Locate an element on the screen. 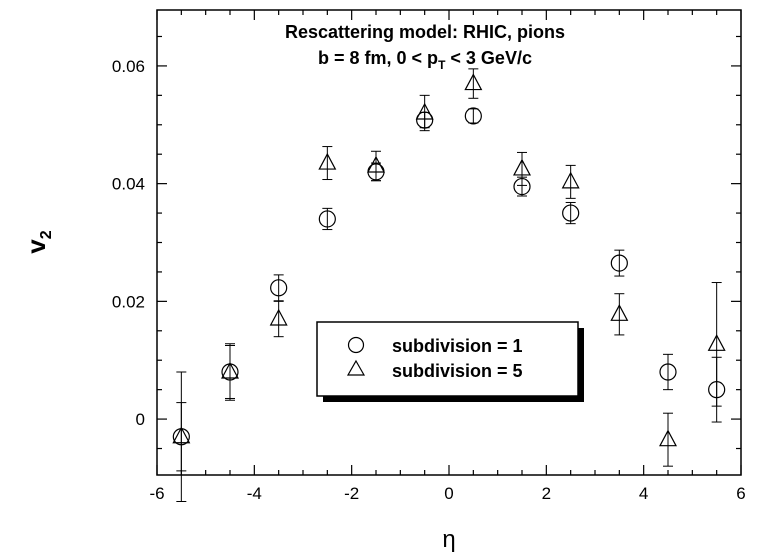 This screenshot has height=559, width=763. legend-label-subdivision-1: subdivision = 1 is located at coordinates (457, 346).